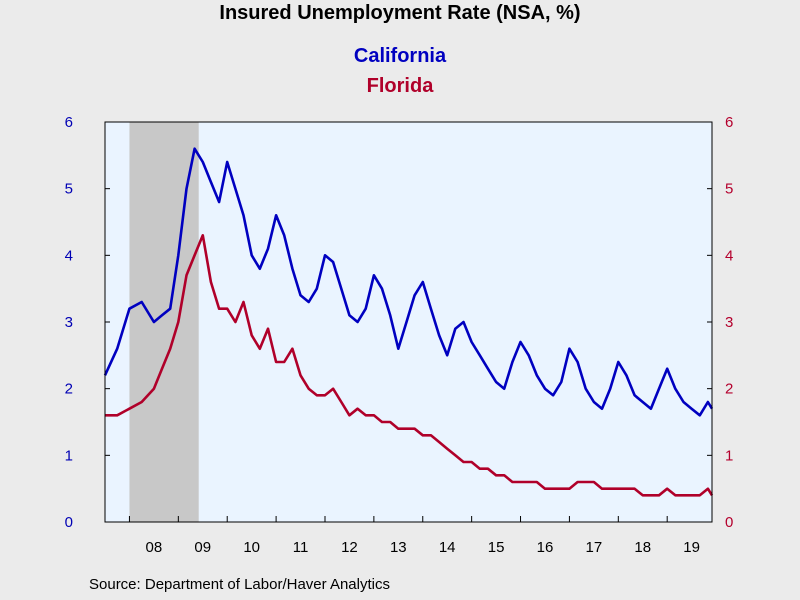 This screenshot has height=600, width=800. What do you see at coordinates (729, 122) in the screenshot?
I see `y-right-tick-label: 6` at bounding box center [729, 122].